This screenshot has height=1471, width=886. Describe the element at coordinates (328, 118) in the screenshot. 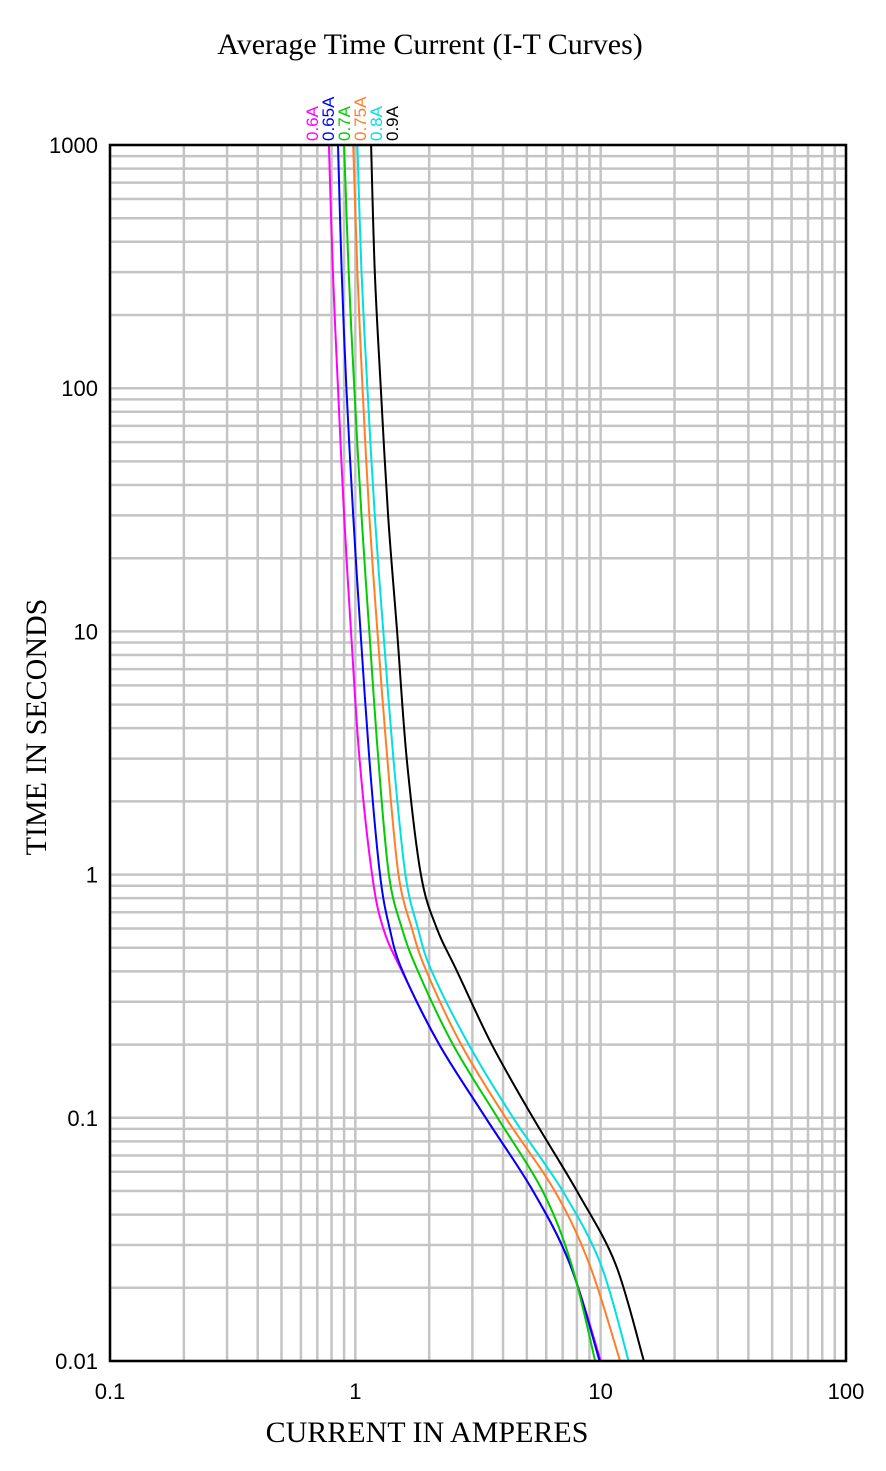

I see `legend-label: 0.65A` at that location.